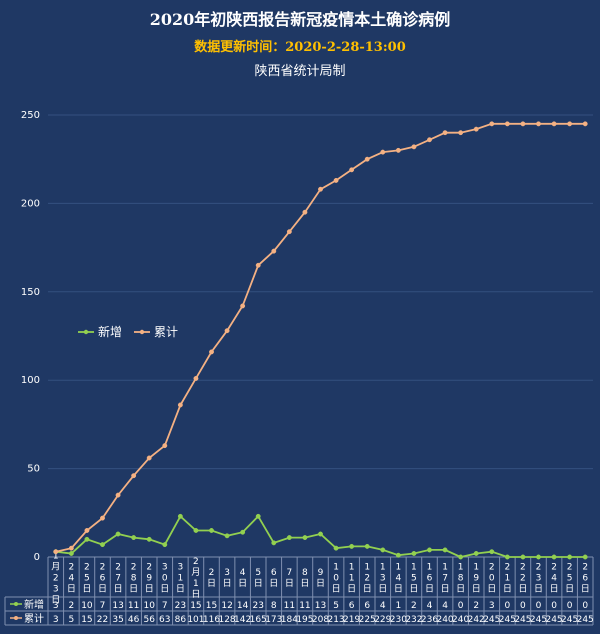  What do you see at coordinates (30, 115) in the screenshot?
I see `y-tick-label: 250` at bounding box center [30, 115].